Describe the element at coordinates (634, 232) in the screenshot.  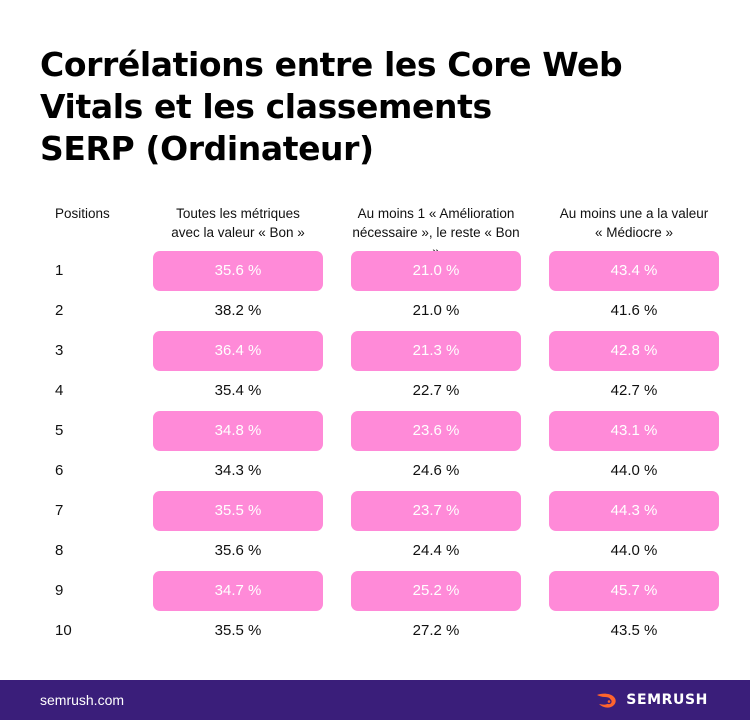
I see `header-col-poor-line-2: « Médiocre »` at that location.